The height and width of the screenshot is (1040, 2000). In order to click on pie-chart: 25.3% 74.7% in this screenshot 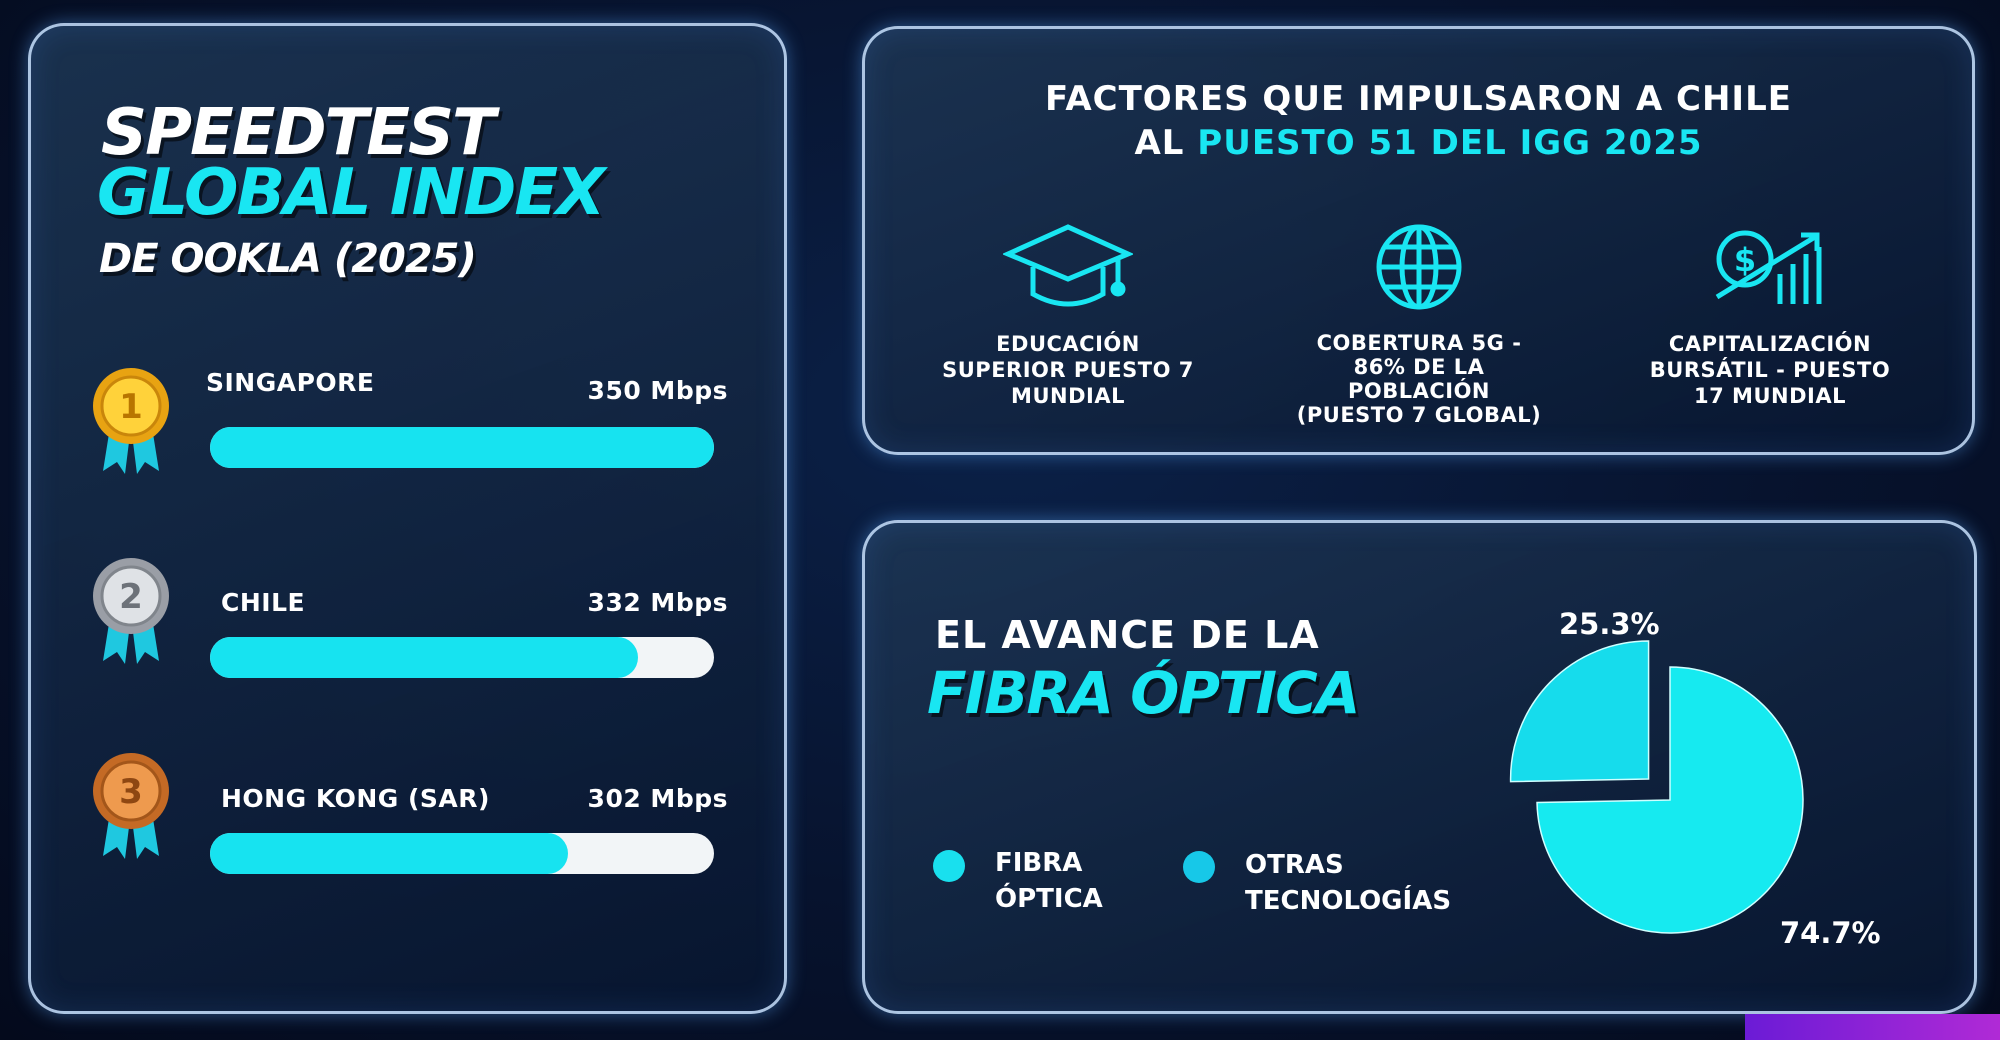, I will do `click(1695, 778)`.